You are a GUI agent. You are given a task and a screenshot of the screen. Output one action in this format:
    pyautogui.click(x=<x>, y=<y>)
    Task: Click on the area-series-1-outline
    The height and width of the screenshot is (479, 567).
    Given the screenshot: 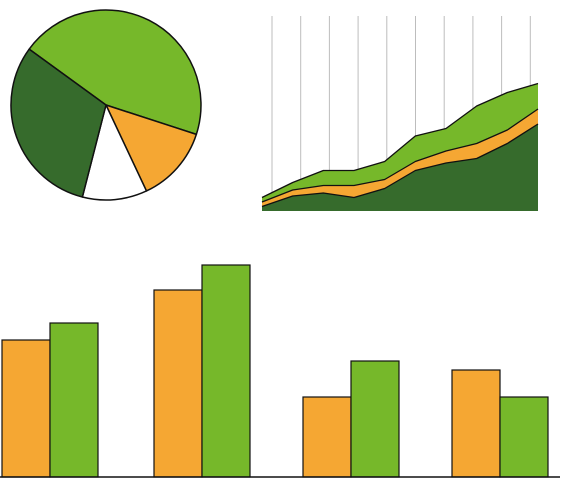 What is the action you would take?
    pyautogui.click(x=400, y=165)
    